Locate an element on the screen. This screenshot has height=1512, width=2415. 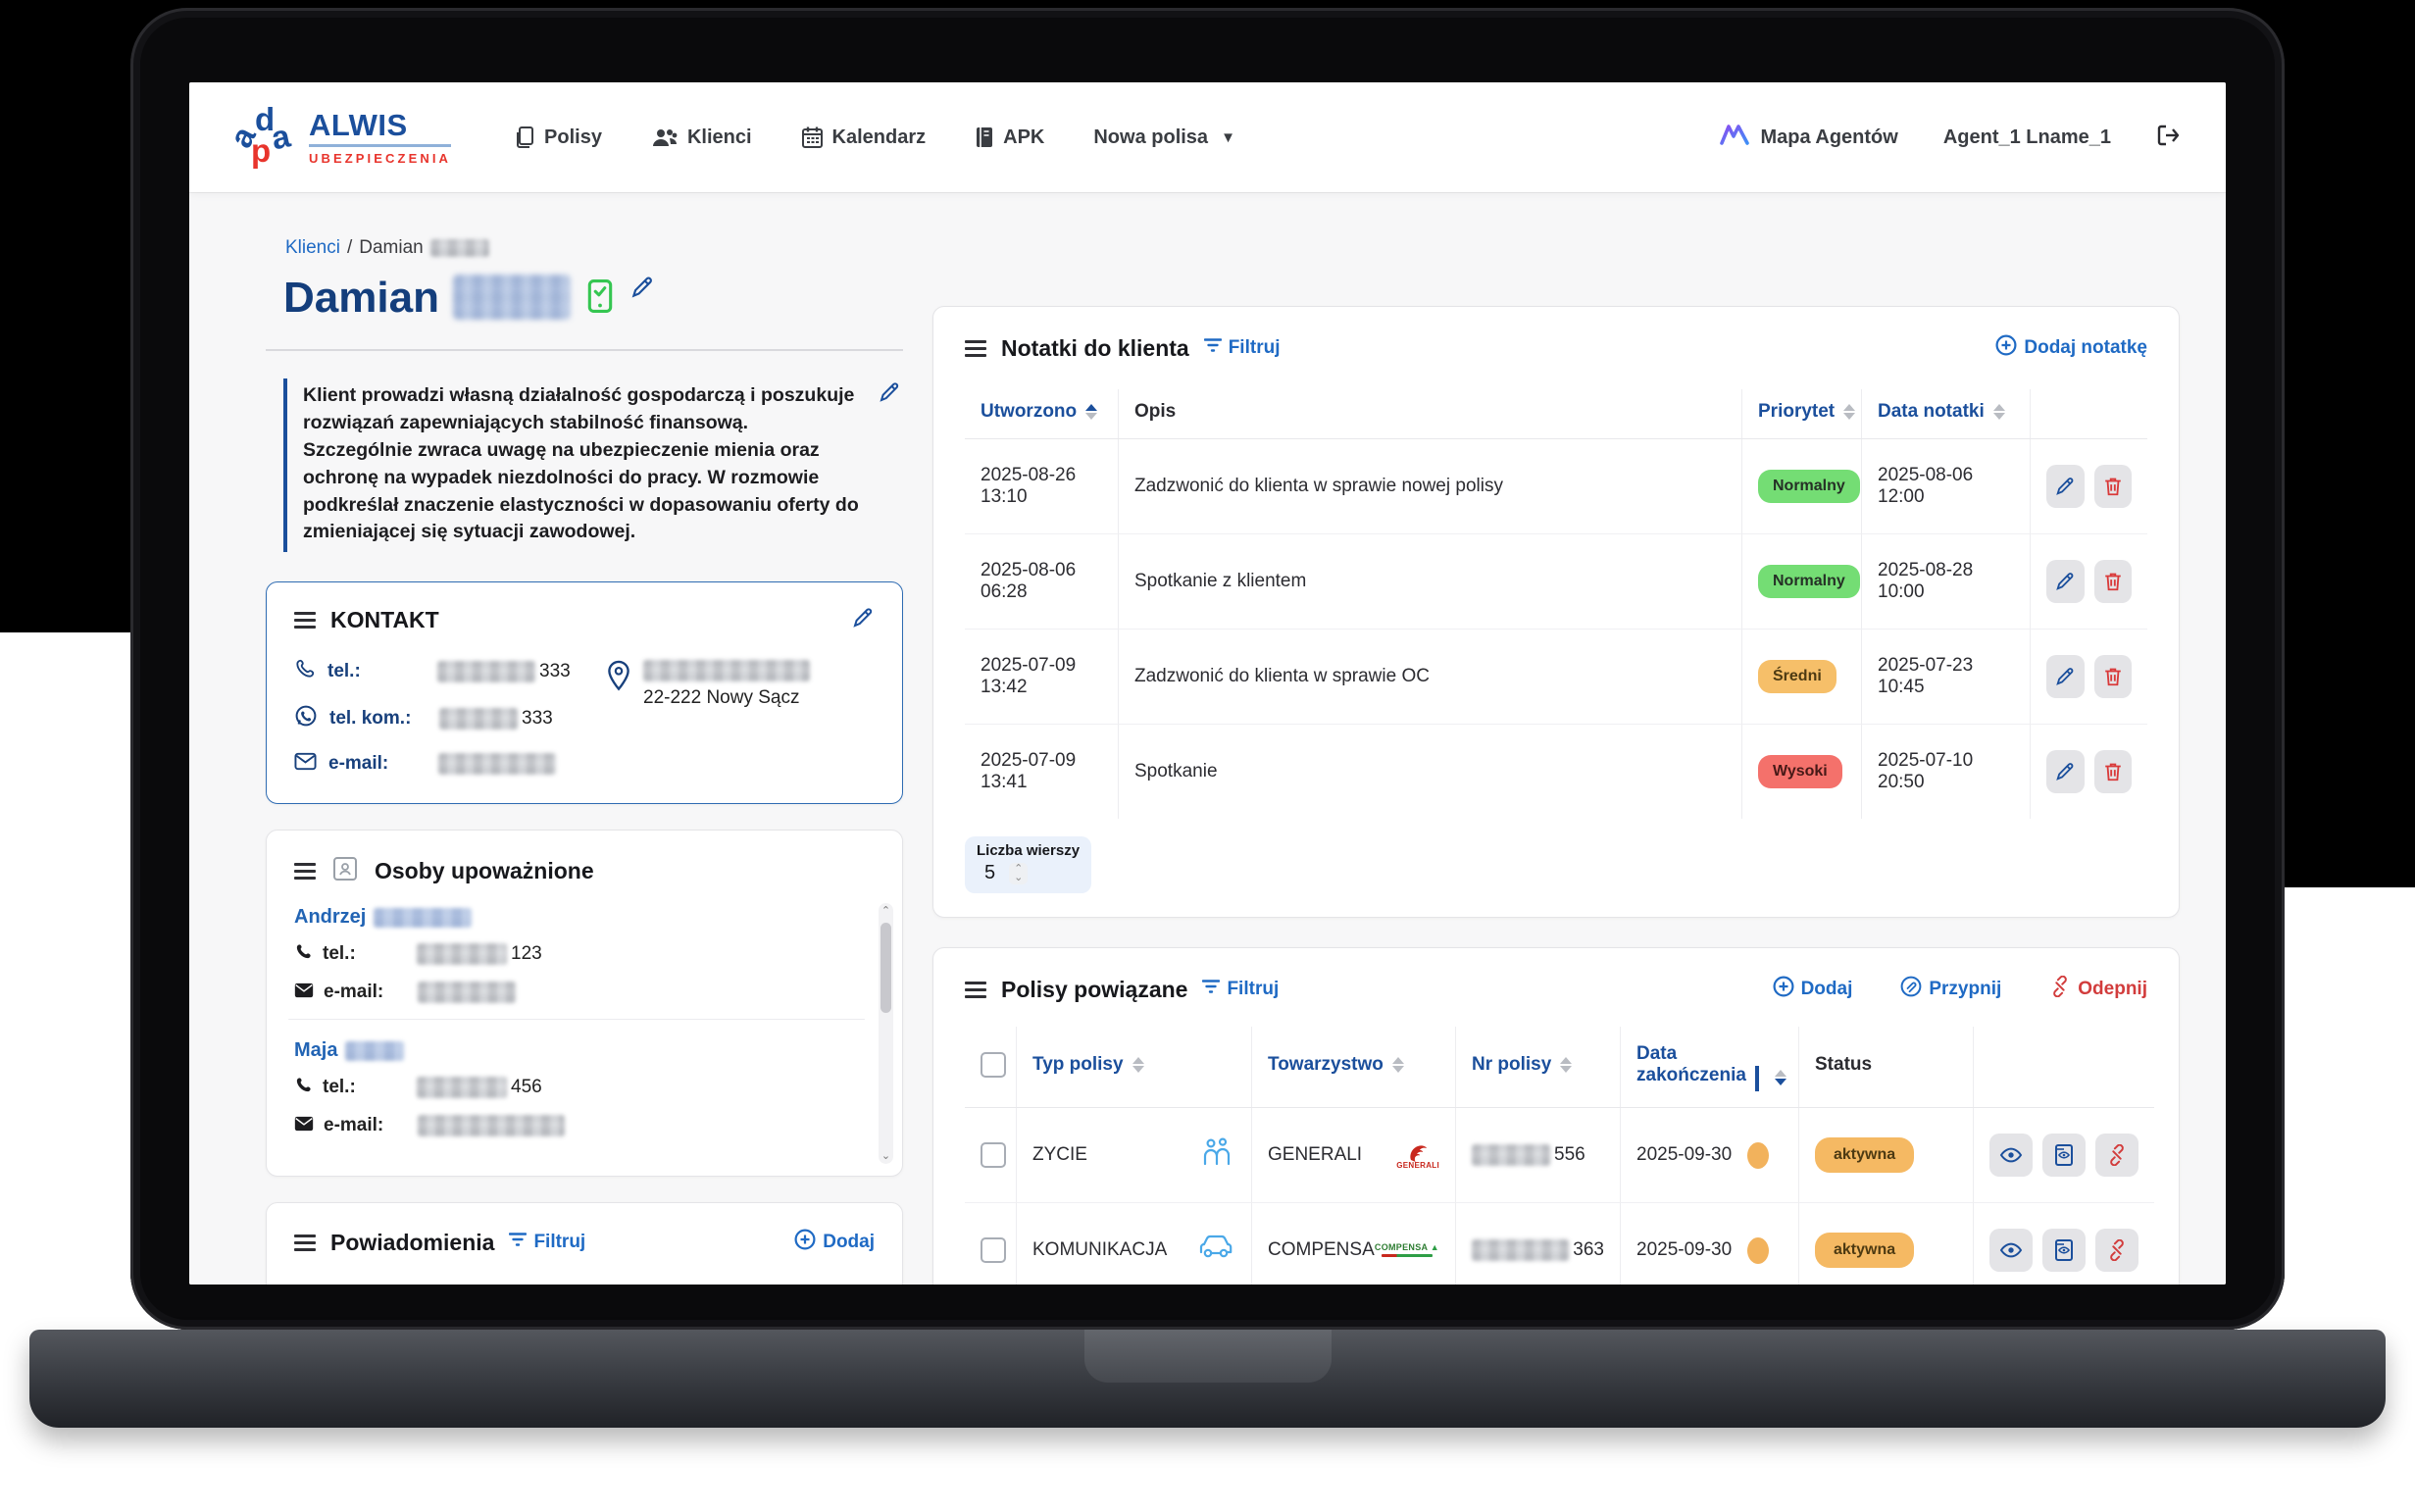
notifications-card: Powiadomienia Filtruj is located at coordinates (584, 1243).